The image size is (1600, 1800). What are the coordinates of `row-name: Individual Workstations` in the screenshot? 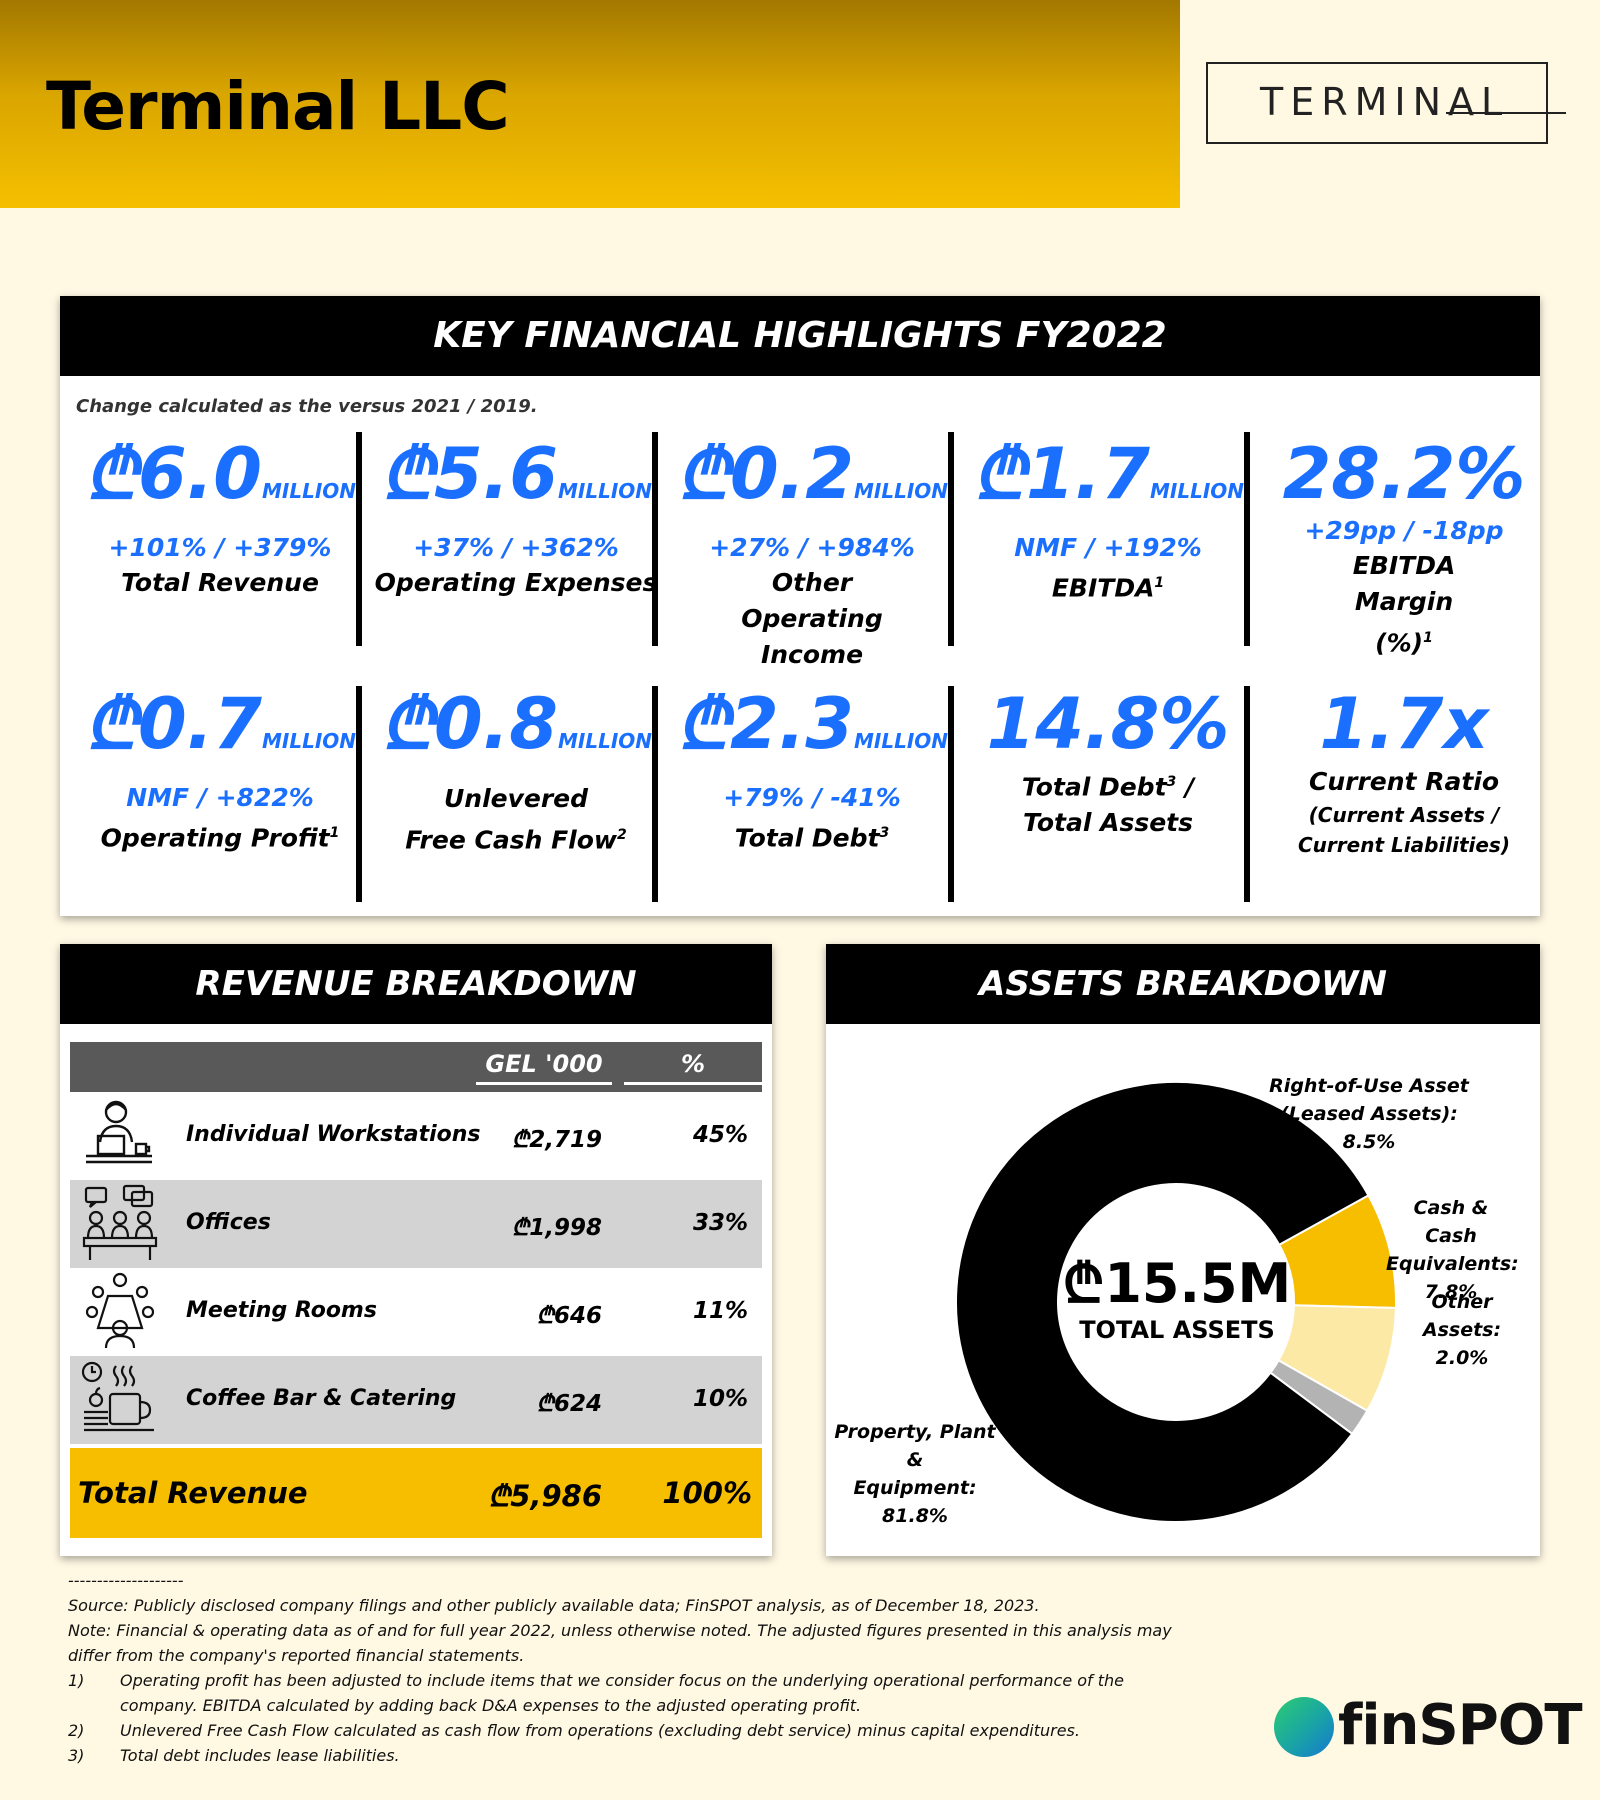 It's located at (333, 1134).